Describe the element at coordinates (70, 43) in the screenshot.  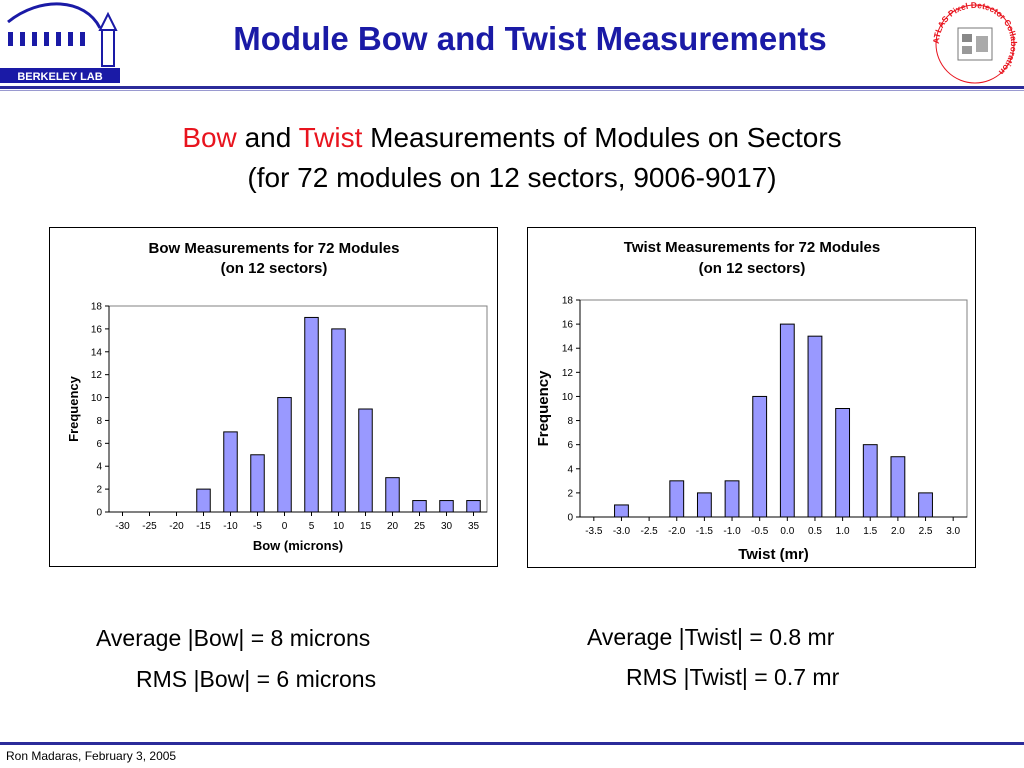
I see `berkeley-lab-logo: BERKELEY LAB` at that location.